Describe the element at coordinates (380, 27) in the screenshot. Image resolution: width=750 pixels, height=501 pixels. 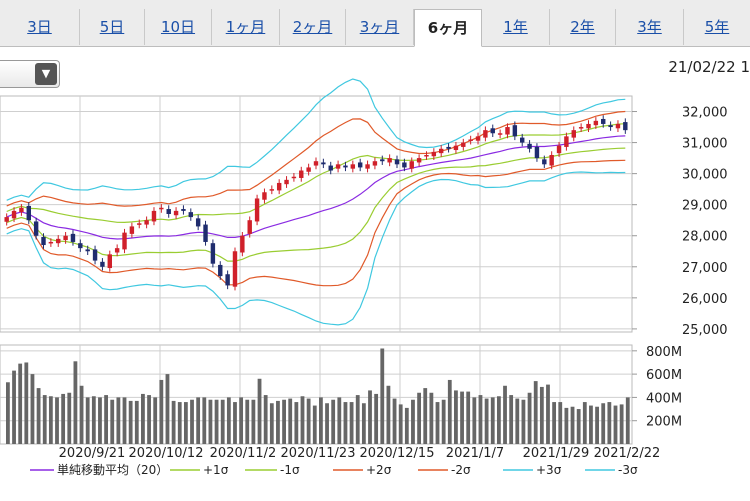
I see `tab-3-months: 3ヶ月` at that location.